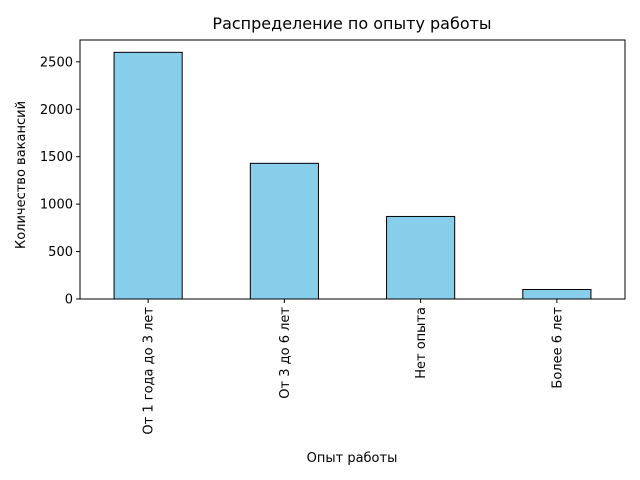  I want to click on x-tick-label: От 3 до 6 лет, so click(285, 353).